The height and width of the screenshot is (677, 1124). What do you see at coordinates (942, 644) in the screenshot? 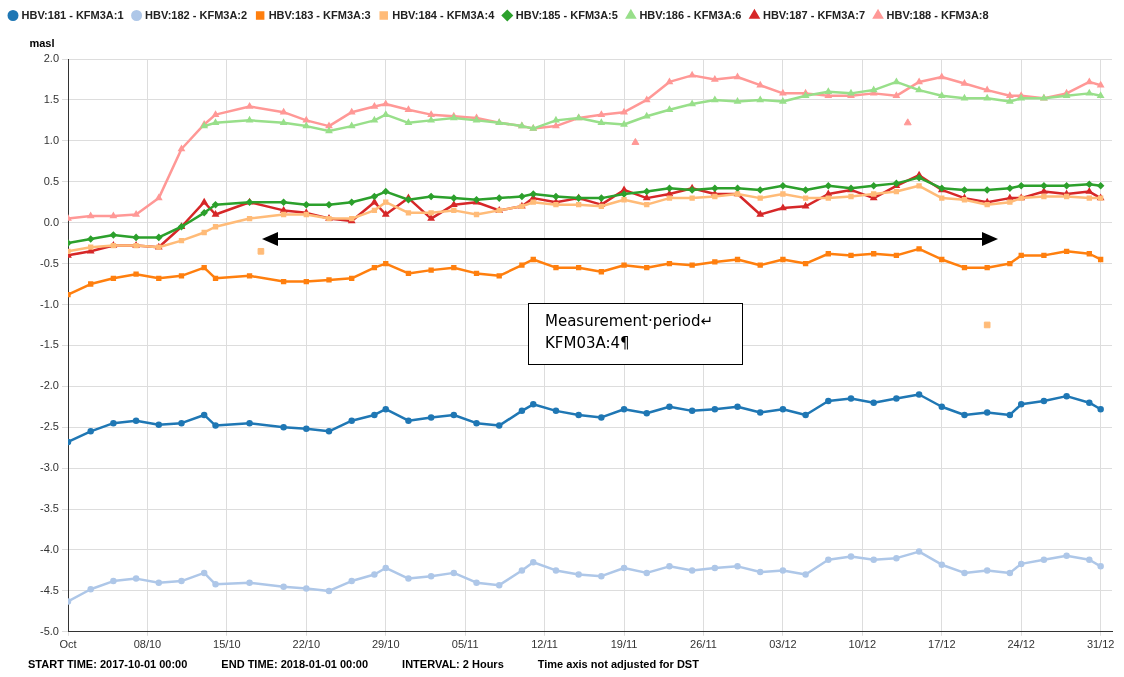
I see `x-tick-label: 17/12` at bounding box center [942, 644].